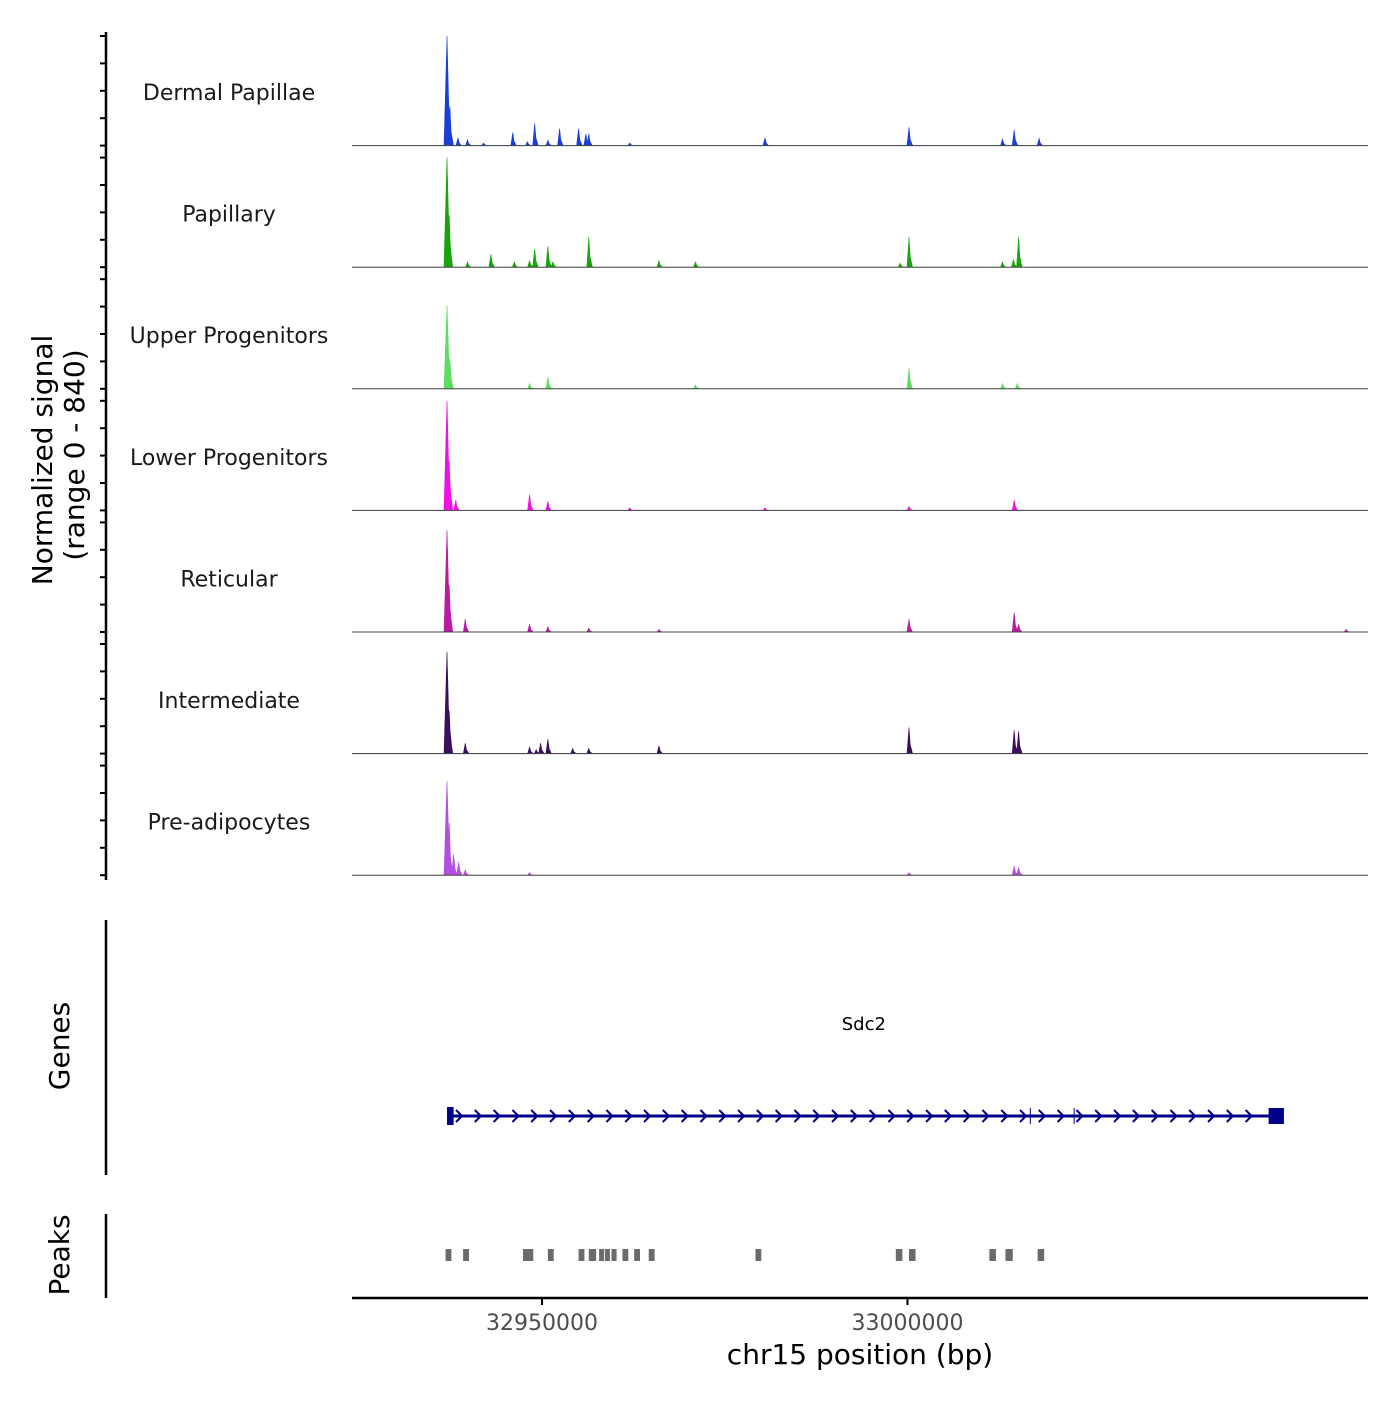 The image size is (1400, 1404). I want to click on track-papillary: Papillary, so click(775, 212).